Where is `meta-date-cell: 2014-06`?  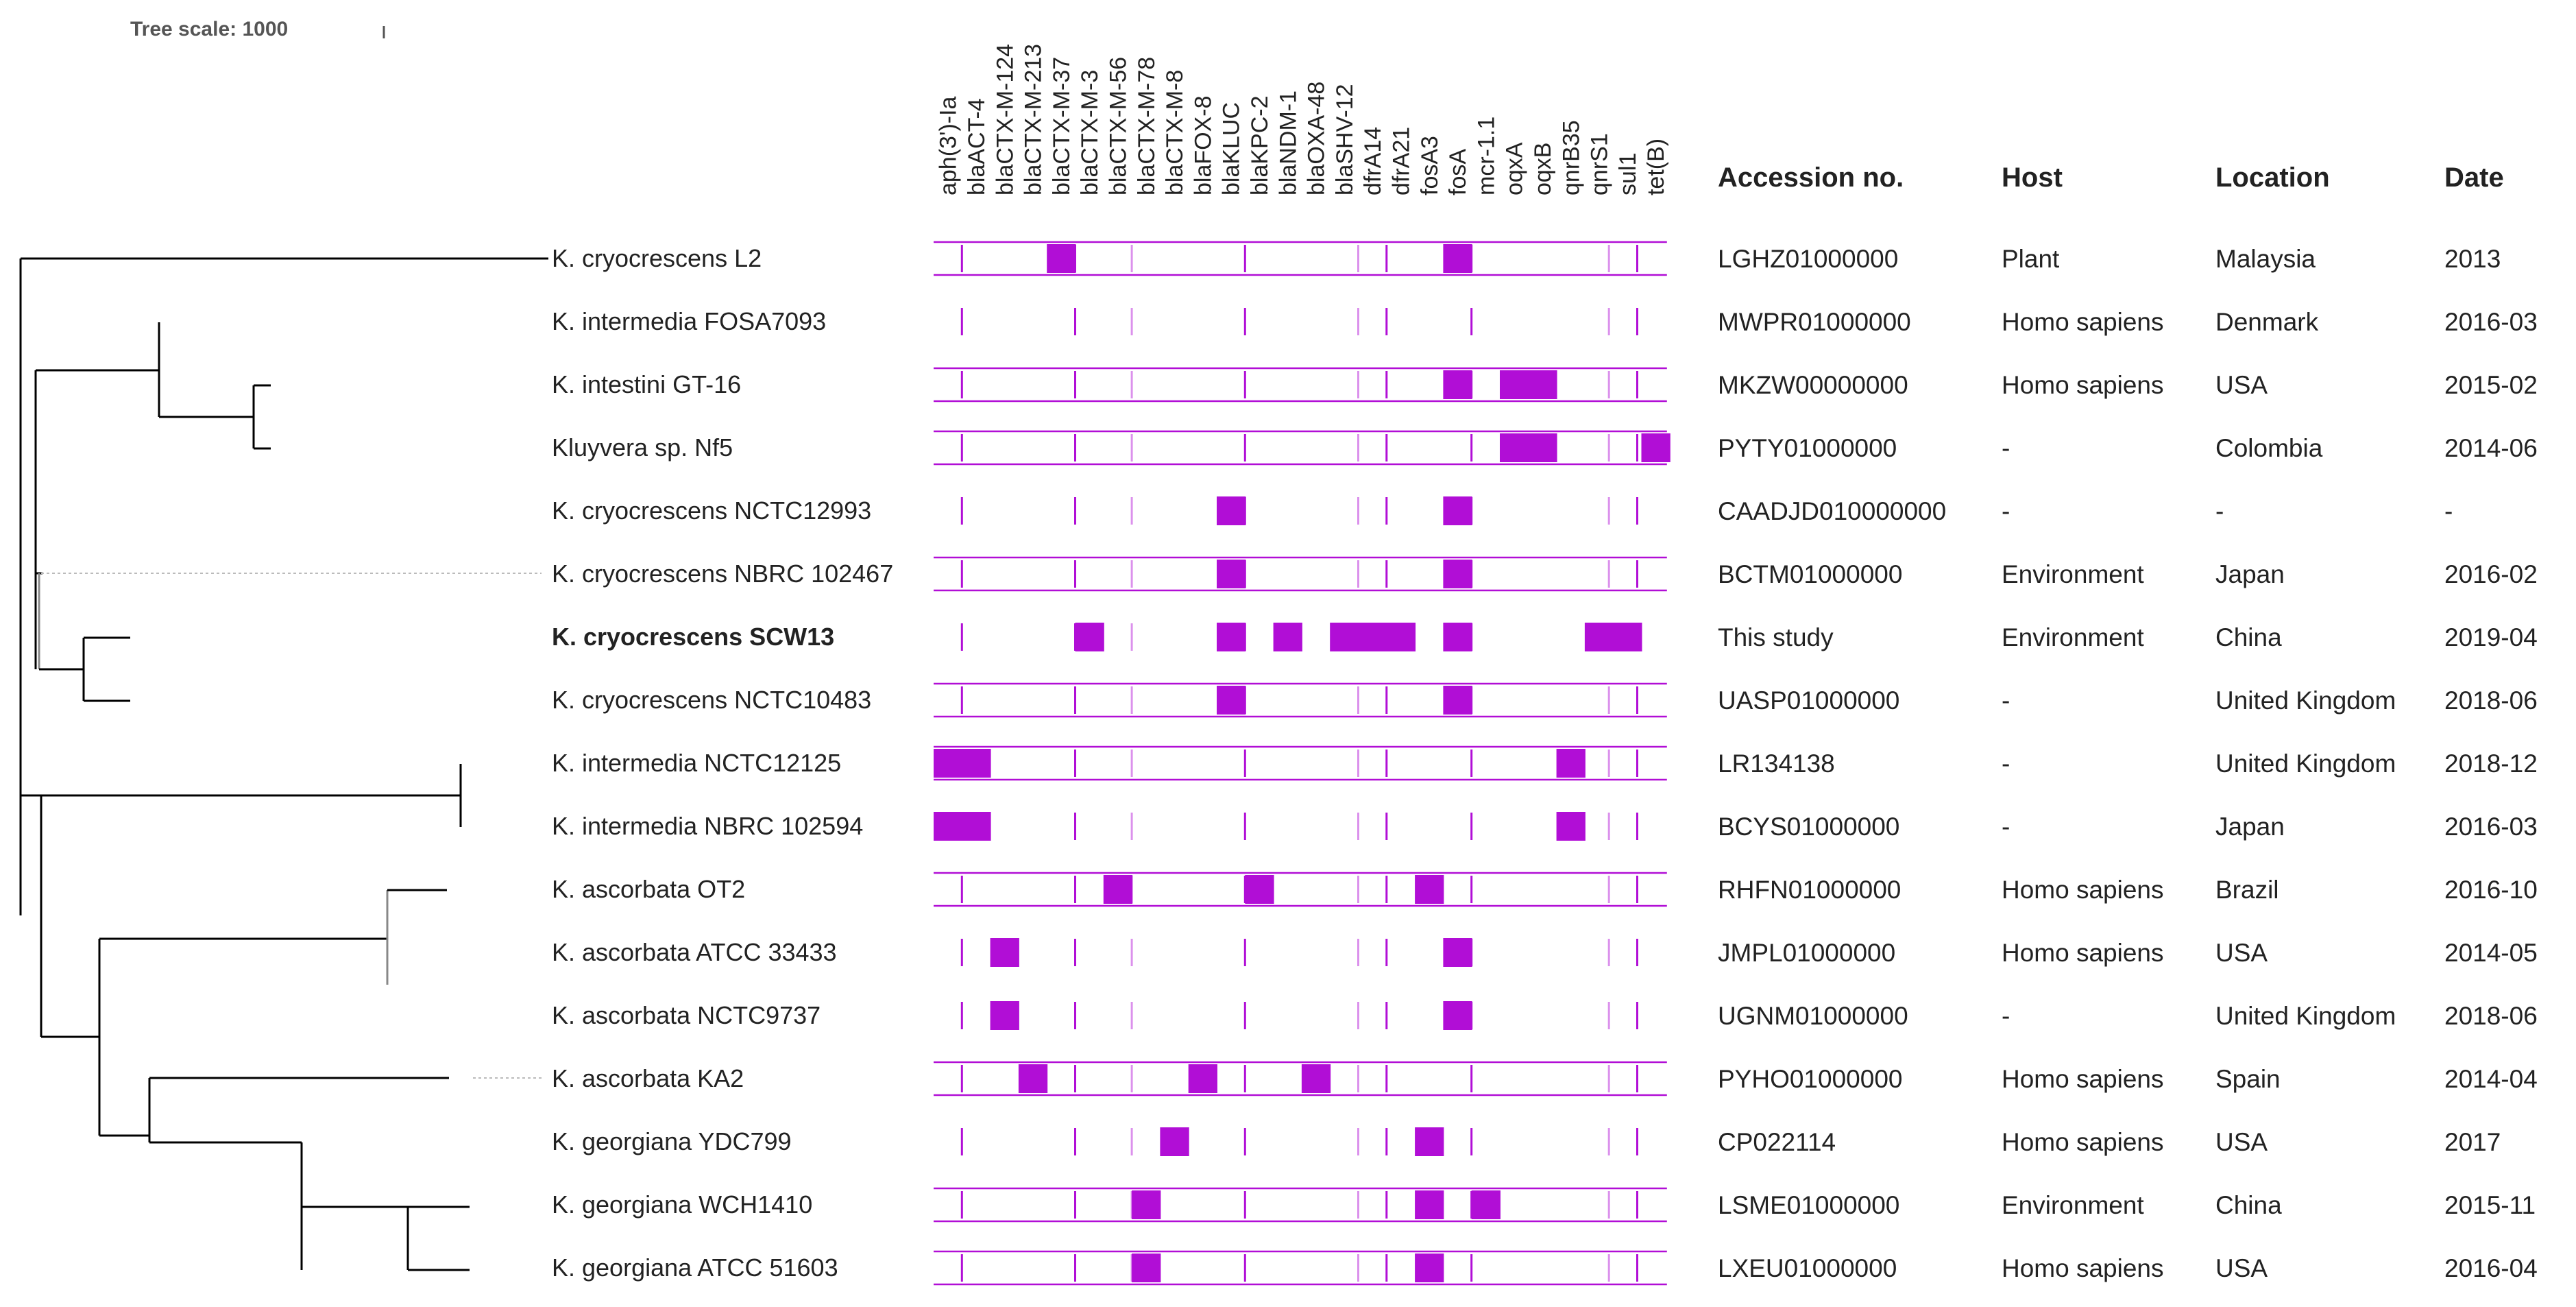 meta-date-cell: 2014-06 is located at coordinates (2491, 448).